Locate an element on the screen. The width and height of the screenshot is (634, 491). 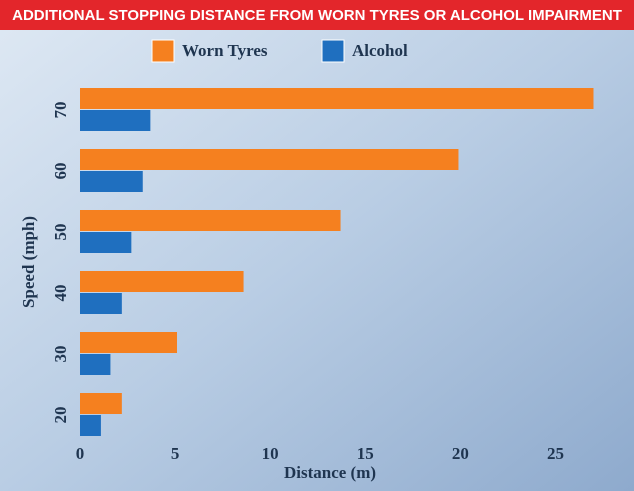
y-tick-label: 50 is located at coordinates (60, 232).